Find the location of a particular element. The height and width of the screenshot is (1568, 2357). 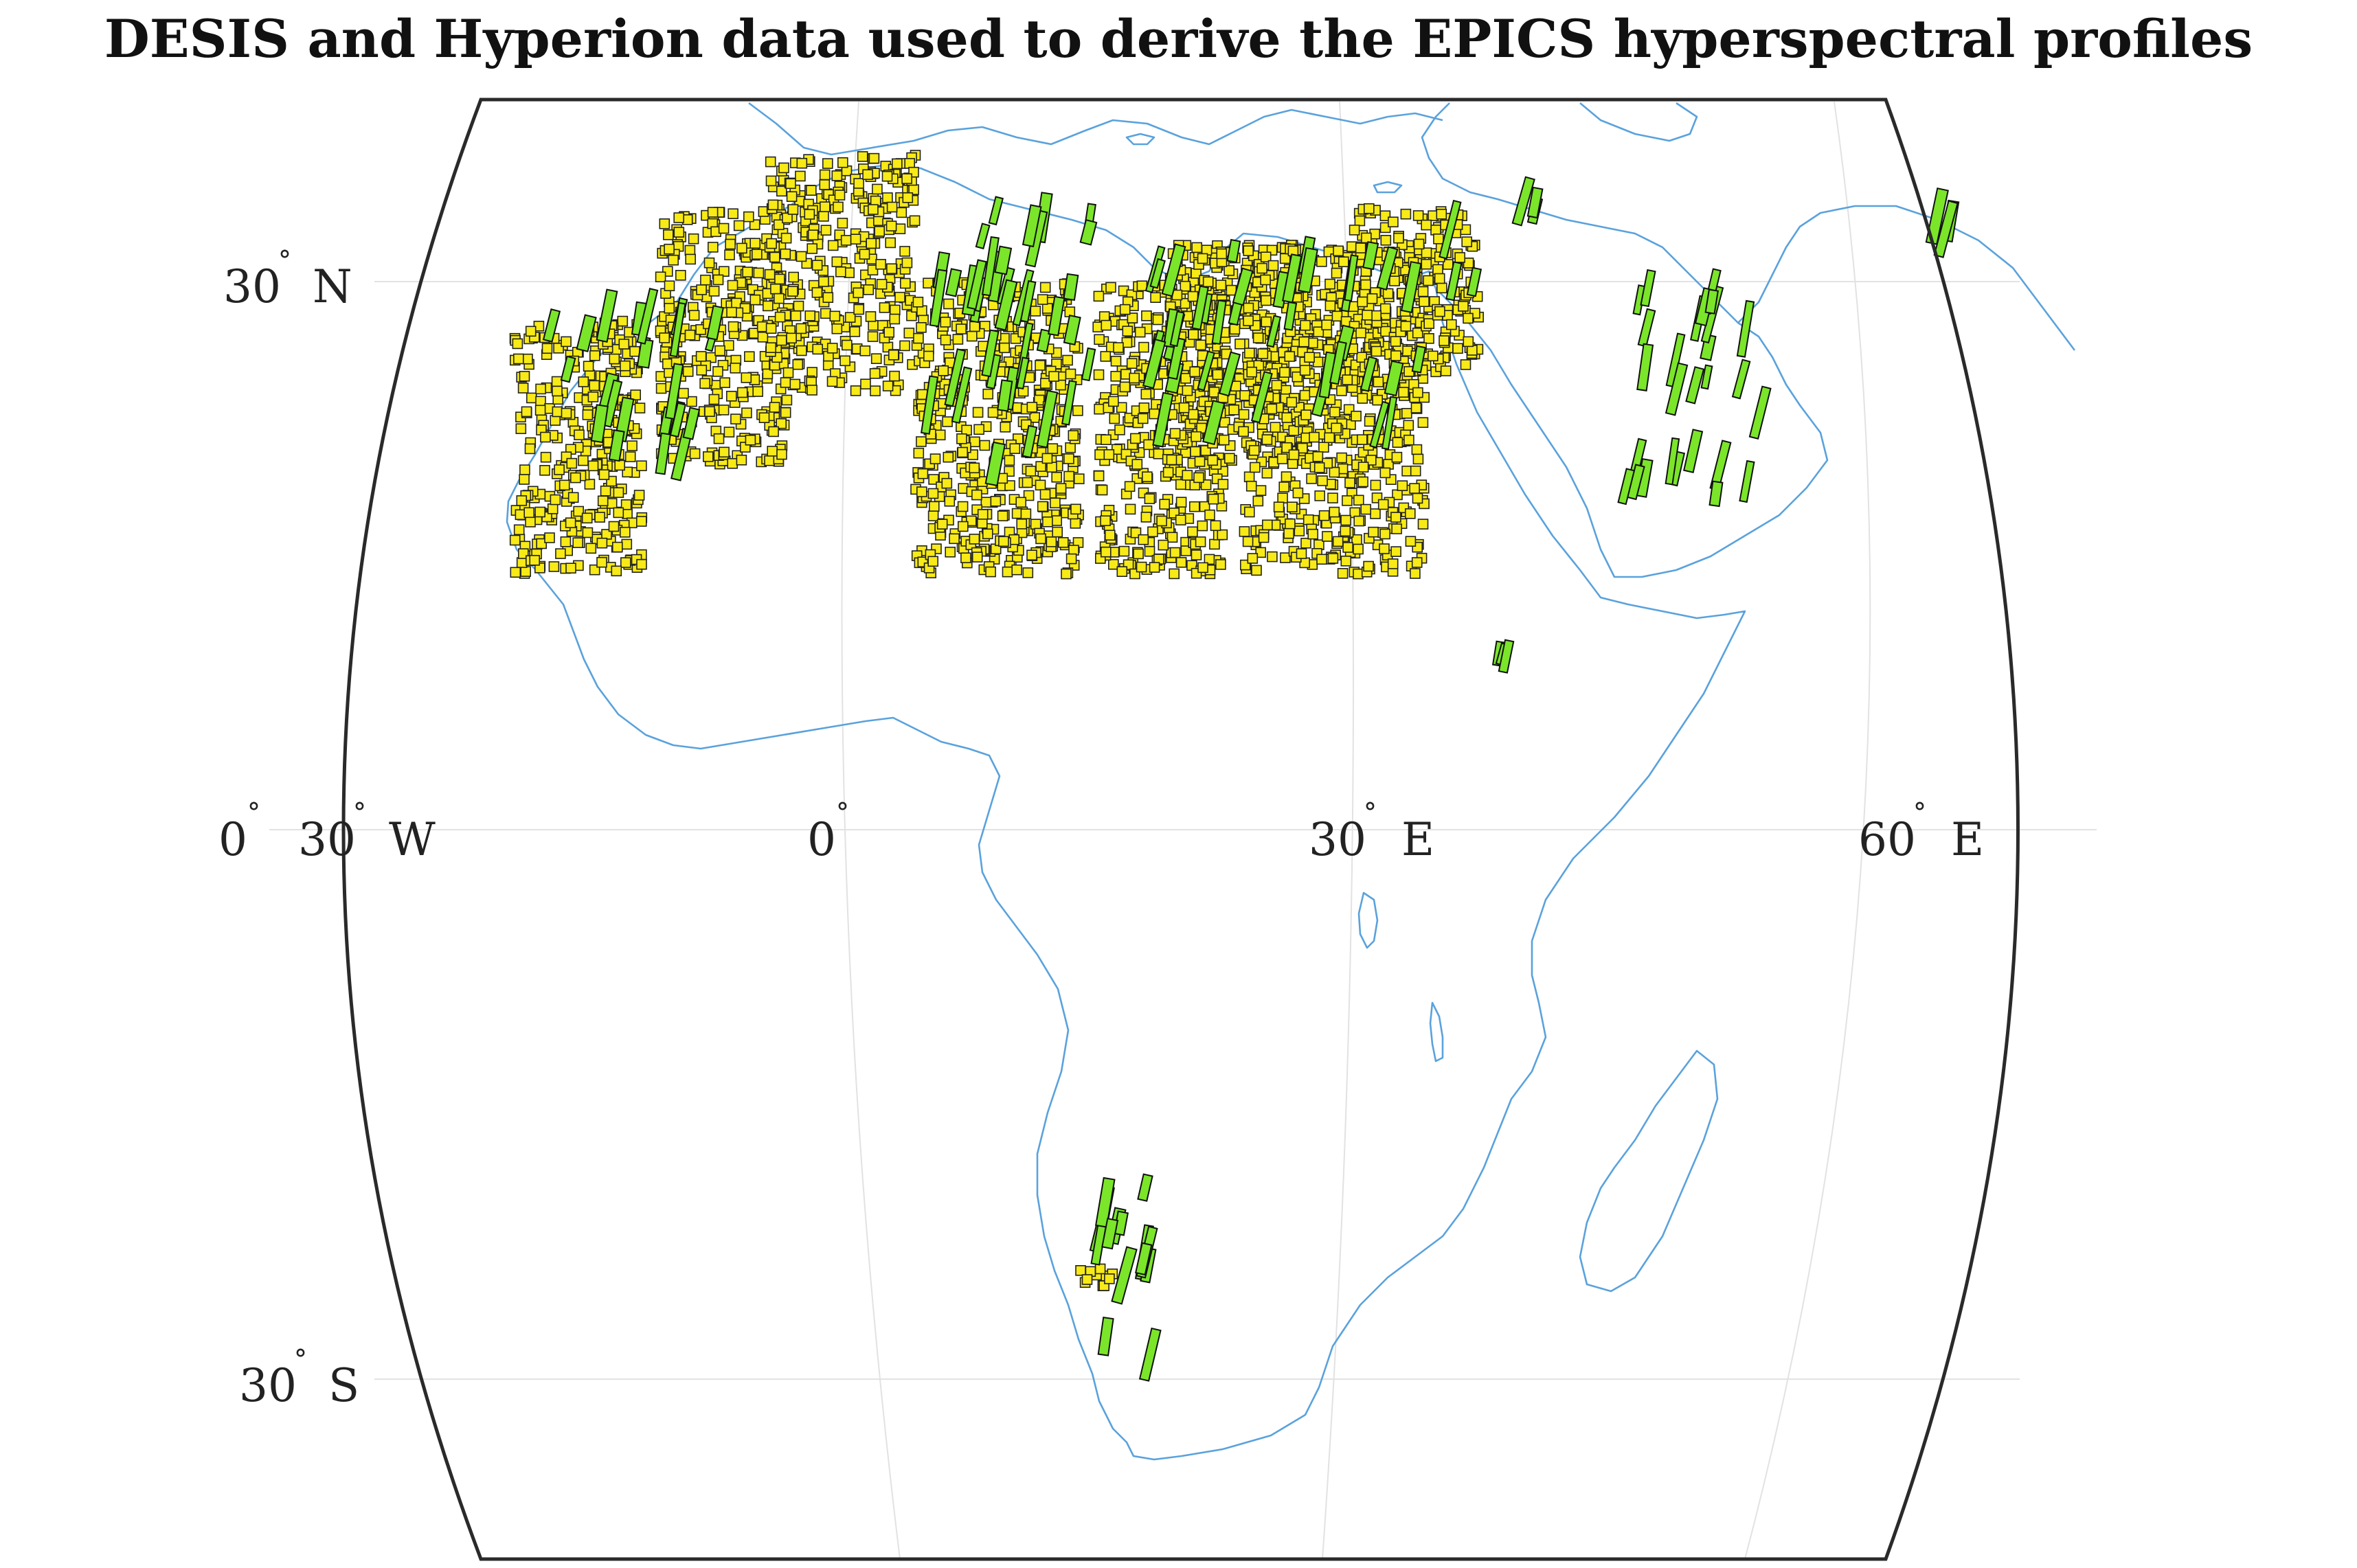

lake-victoria is located at coordinates (1368, 920).